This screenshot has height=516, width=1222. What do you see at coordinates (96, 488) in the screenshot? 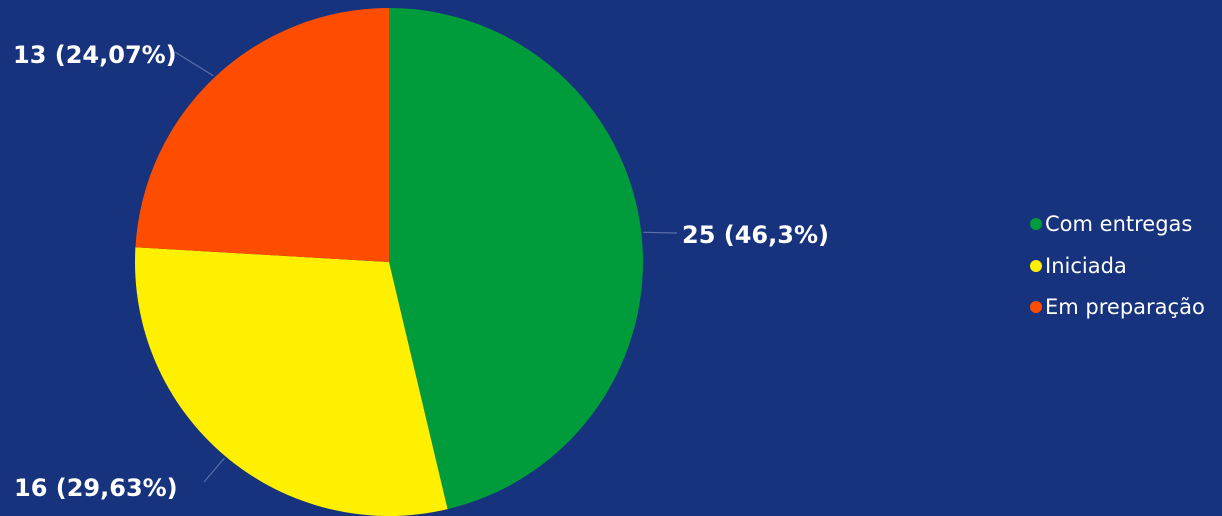
I see `data-label-iniciada: 16 (29,63%)` at bounding box center [96, 488].